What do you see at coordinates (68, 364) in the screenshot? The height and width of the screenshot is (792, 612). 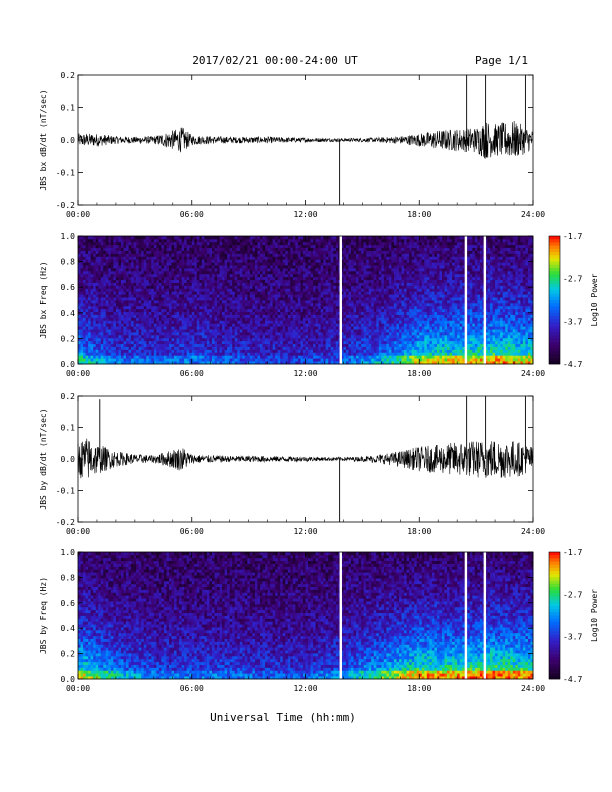 I see `y-tick-label-1-5: 0.0` at bounding box center [68, 364].